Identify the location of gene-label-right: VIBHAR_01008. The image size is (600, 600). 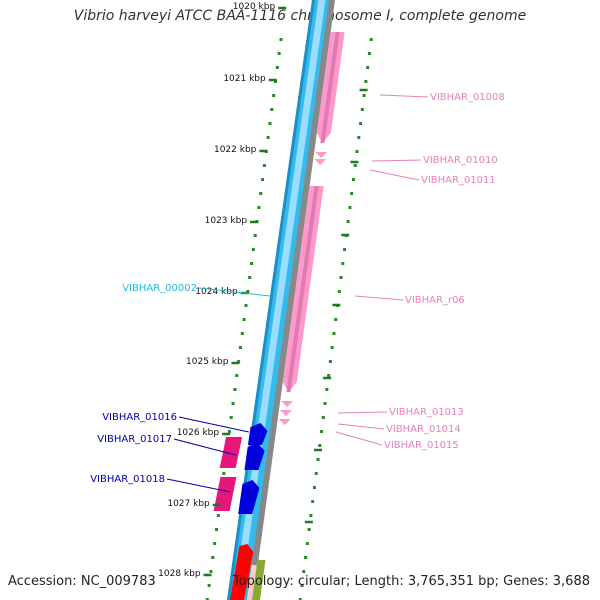
(467, 97).